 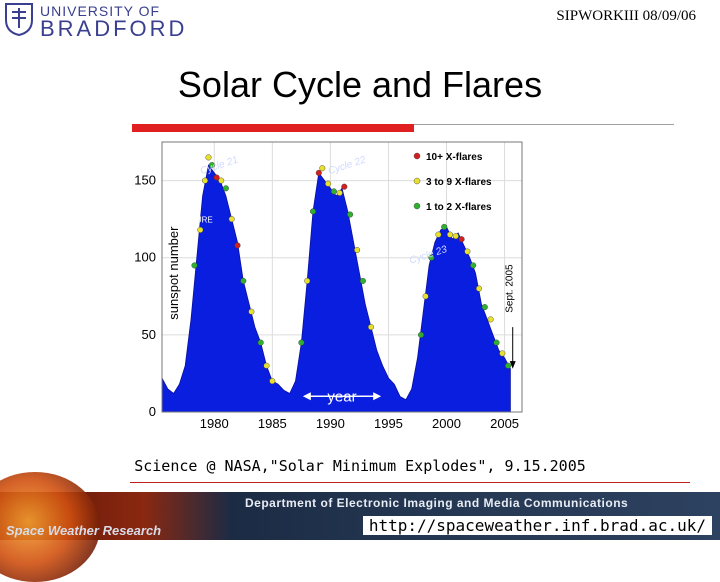 I want to click on title-rule-grey, so click(x=544, y=124).